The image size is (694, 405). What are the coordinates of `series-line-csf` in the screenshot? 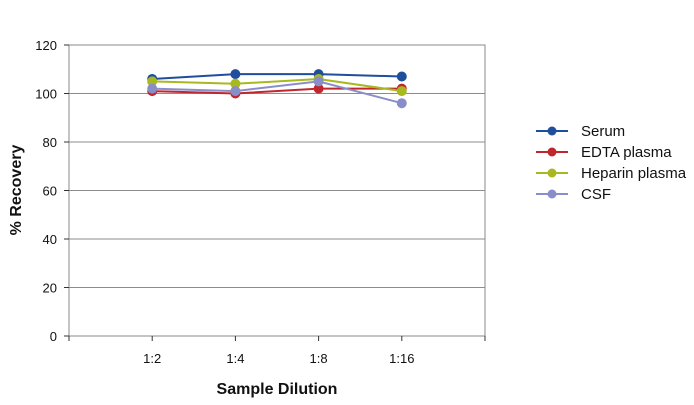 It's located at (277, 92).